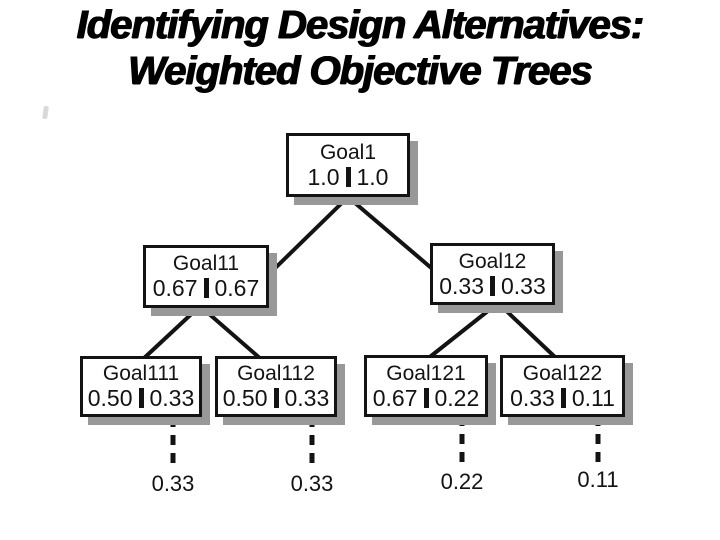 This screenshot has height=540, width=720. I want to click on leaf-value-goal111: 0.33, so click(173, 483).